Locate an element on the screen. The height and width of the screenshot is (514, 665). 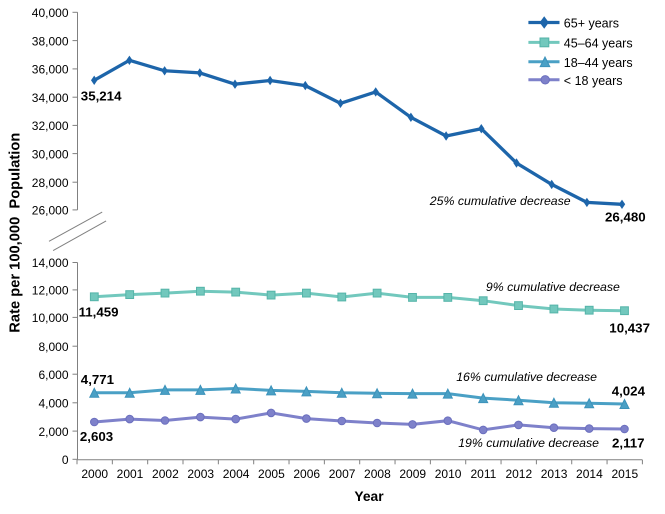
svg-text: 2012 is located at coordinates (518, 474).